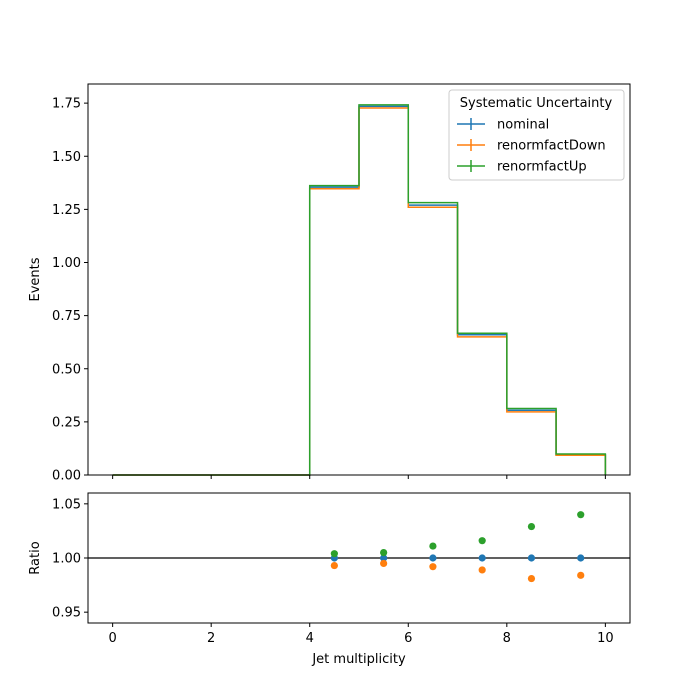 The width and height of the screenshot is (700, 700). I want to click on legend-entries: nominal renormfactDown renormfactUp, so click(531, 146).